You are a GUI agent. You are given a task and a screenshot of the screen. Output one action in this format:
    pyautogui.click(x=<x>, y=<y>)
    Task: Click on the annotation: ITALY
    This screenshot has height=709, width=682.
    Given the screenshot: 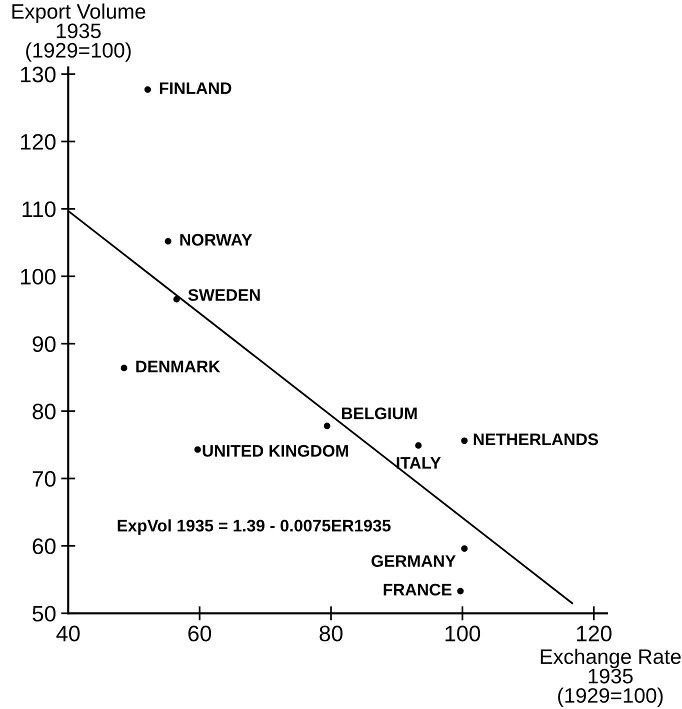 What is the action you would take?
    pyautogui.click(x=418, y=463)
    